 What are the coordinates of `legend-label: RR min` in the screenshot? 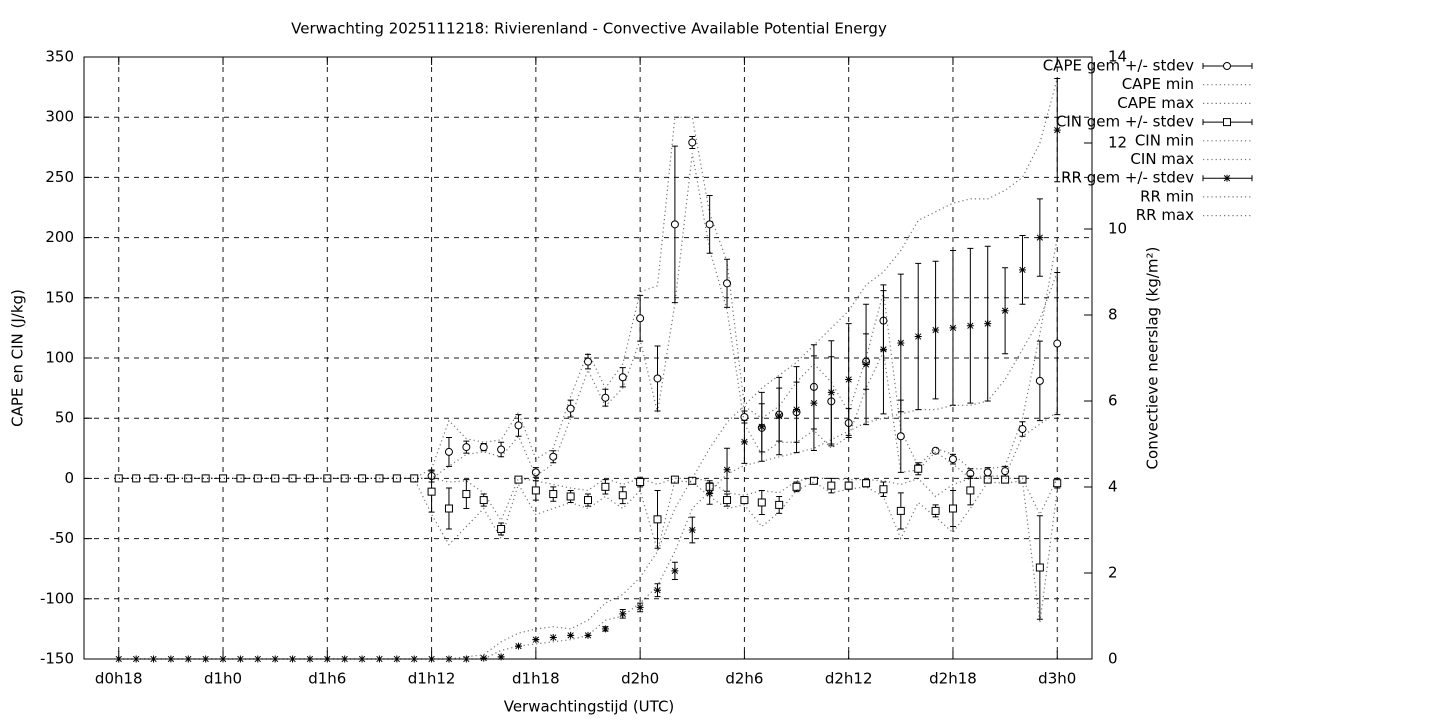 It's located at (1167, 196).